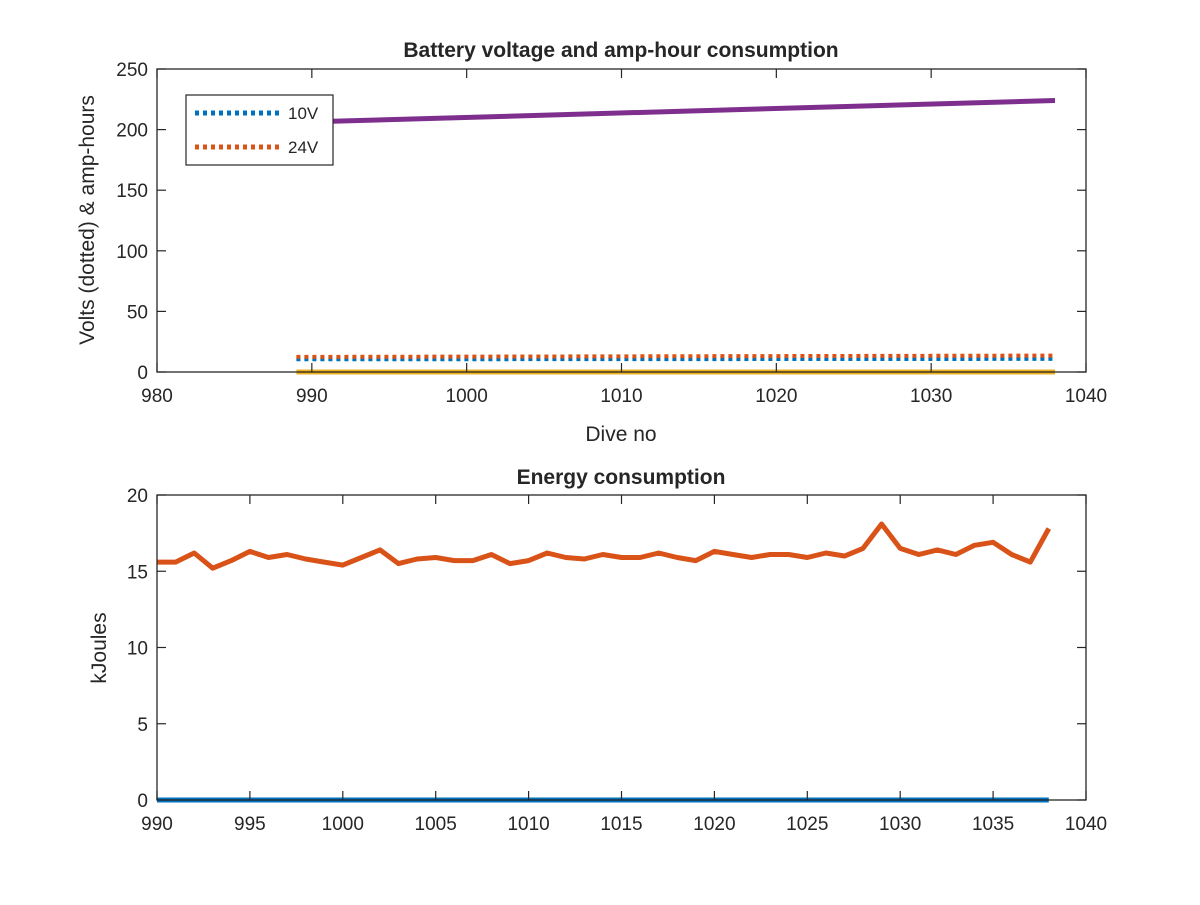  Describe the element at coordinates (436, 824) in the screenshot. I see `energy-x-tick-label: 1005` at that location.